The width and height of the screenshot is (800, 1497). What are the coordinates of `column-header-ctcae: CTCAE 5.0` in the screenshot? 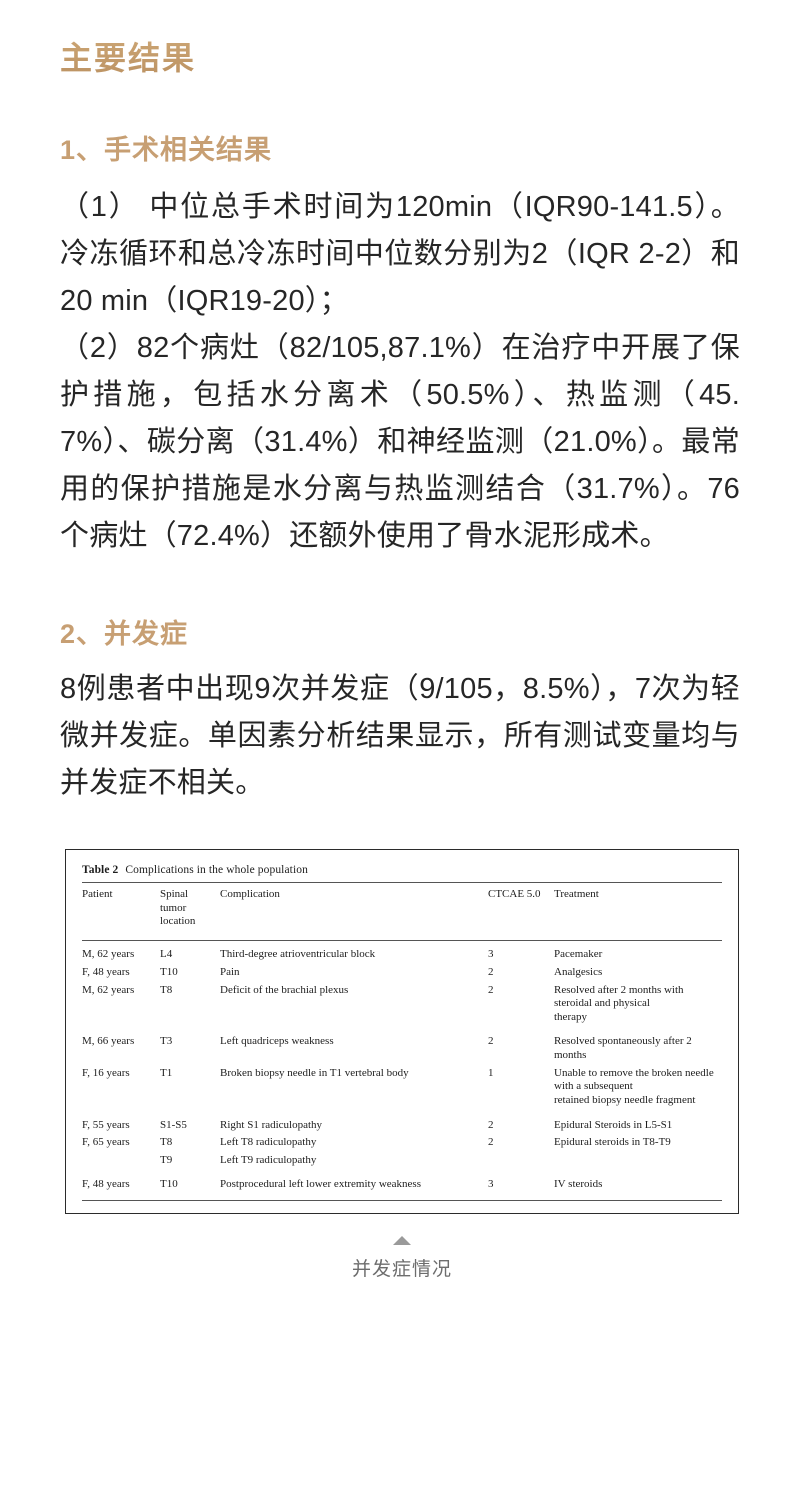 It's located at (521, 912).